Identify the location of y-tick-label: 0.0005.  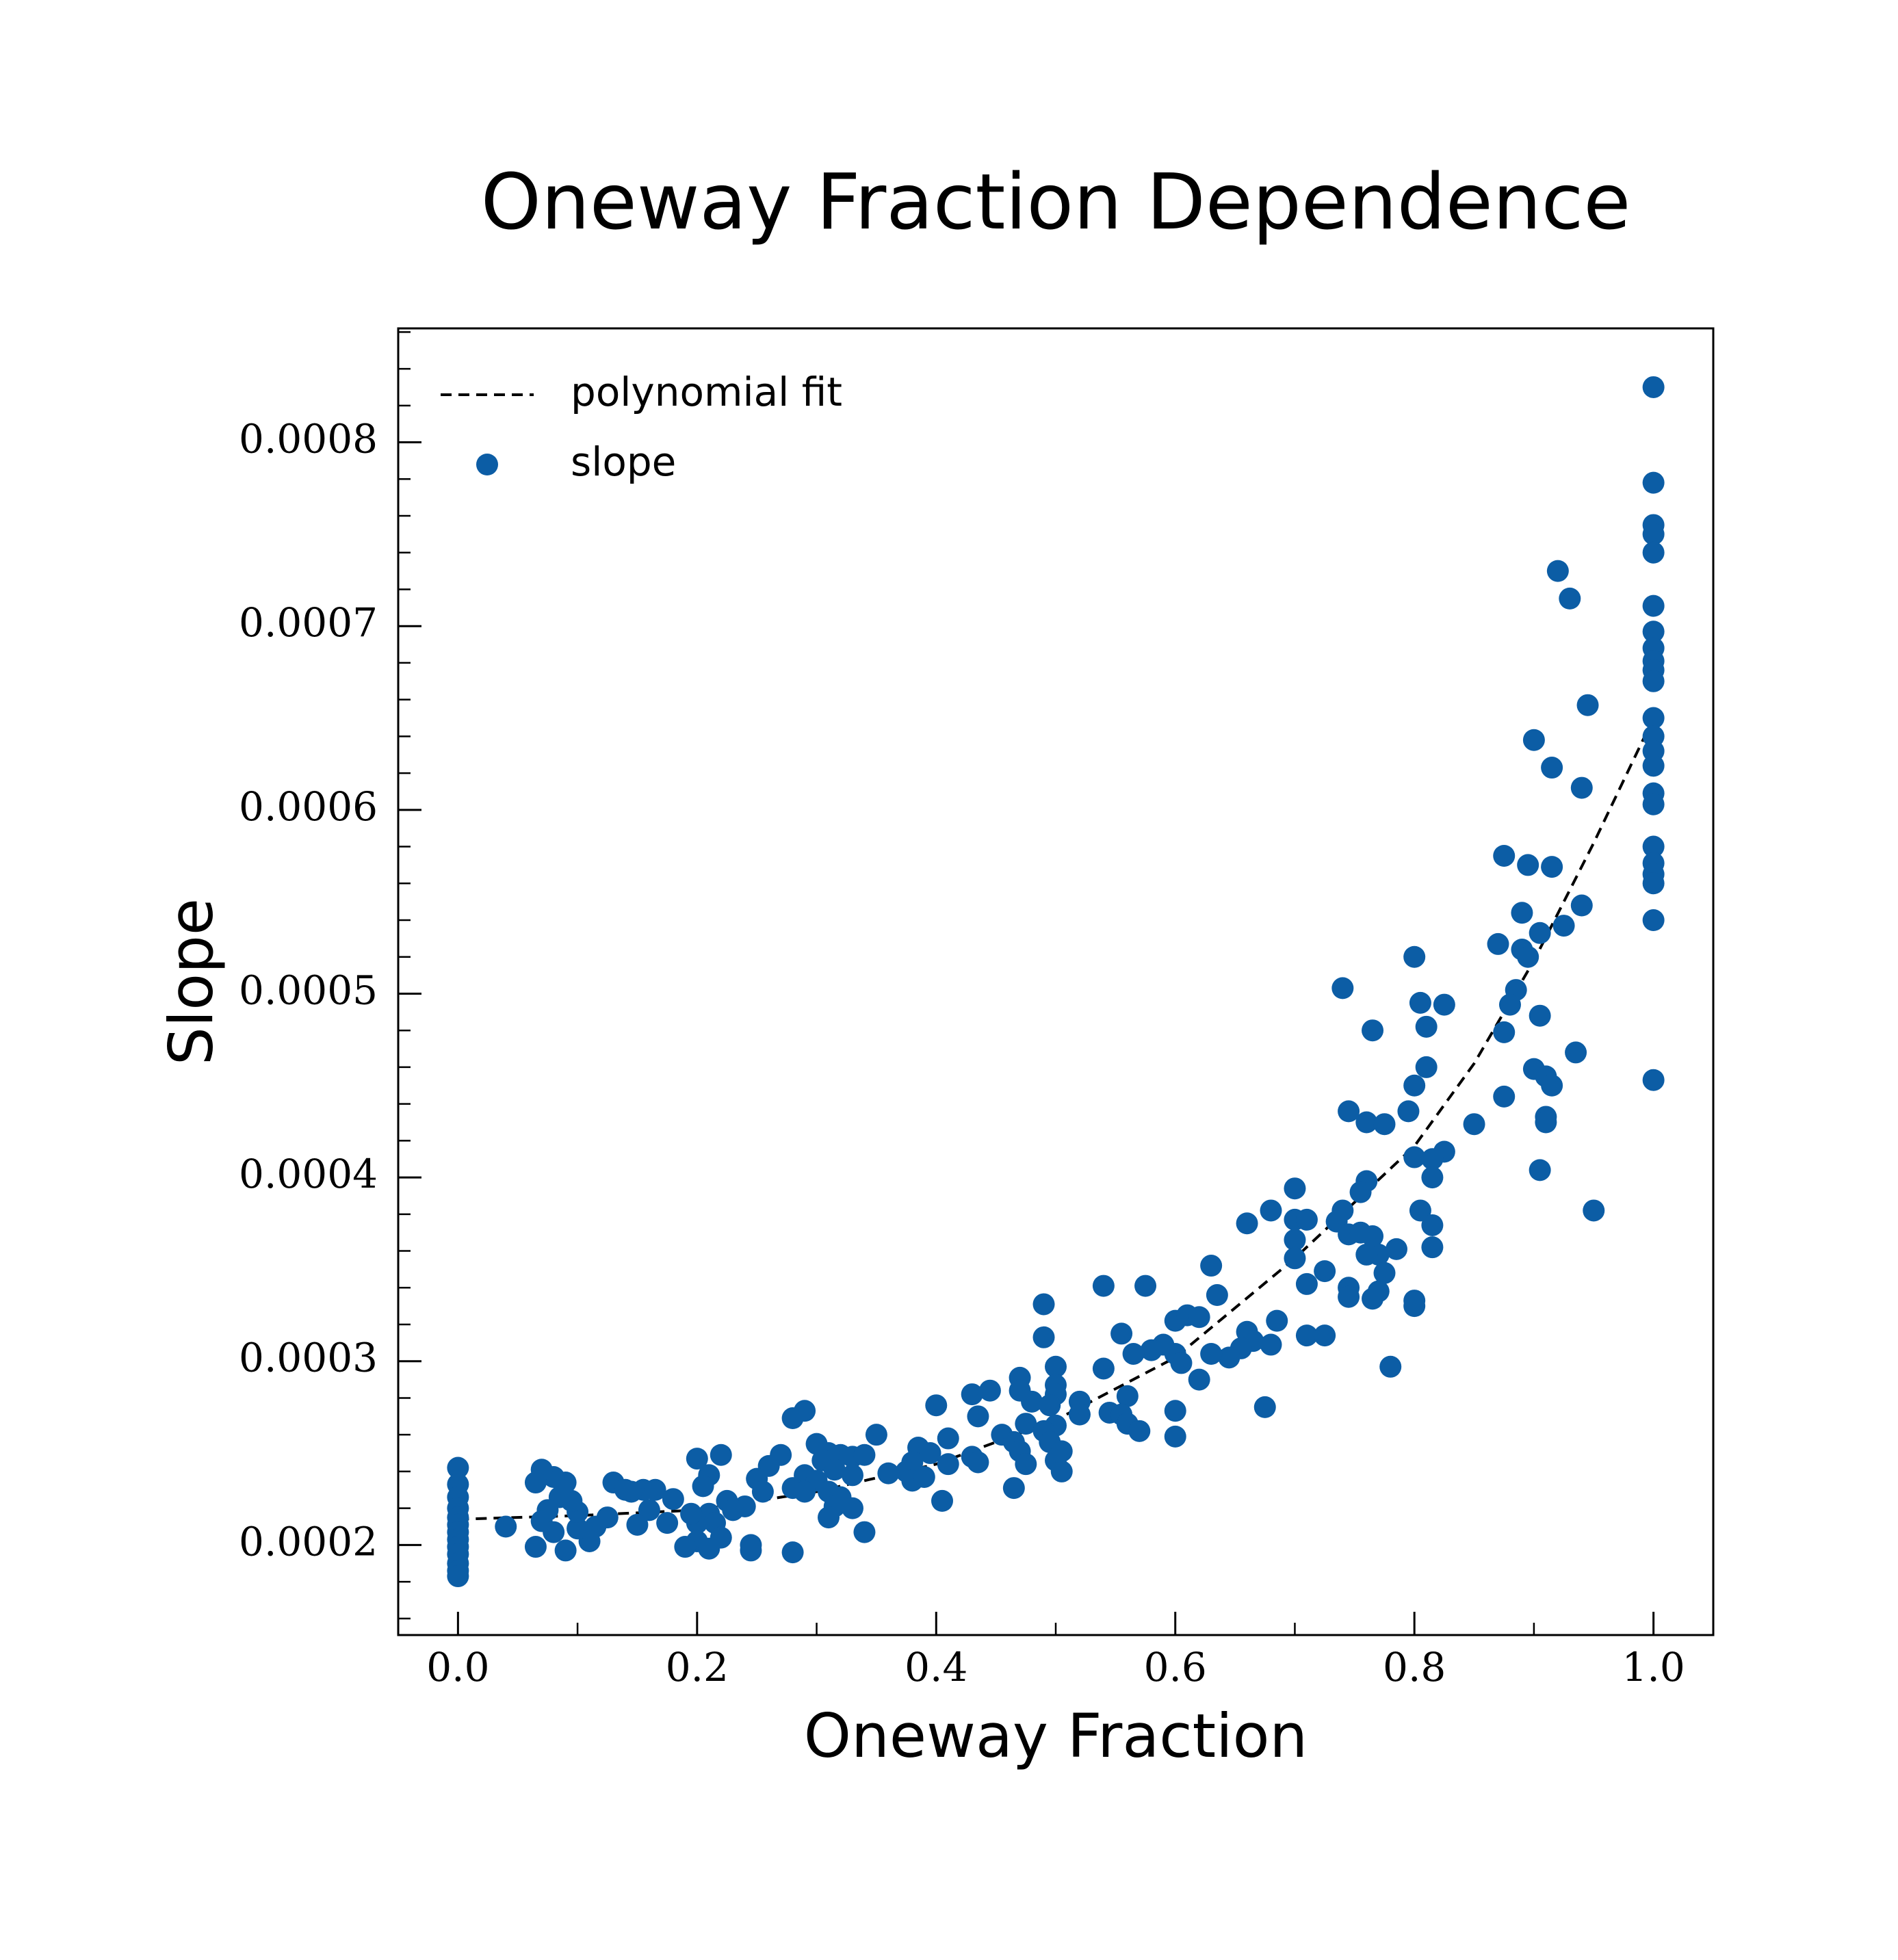
(308, 990).